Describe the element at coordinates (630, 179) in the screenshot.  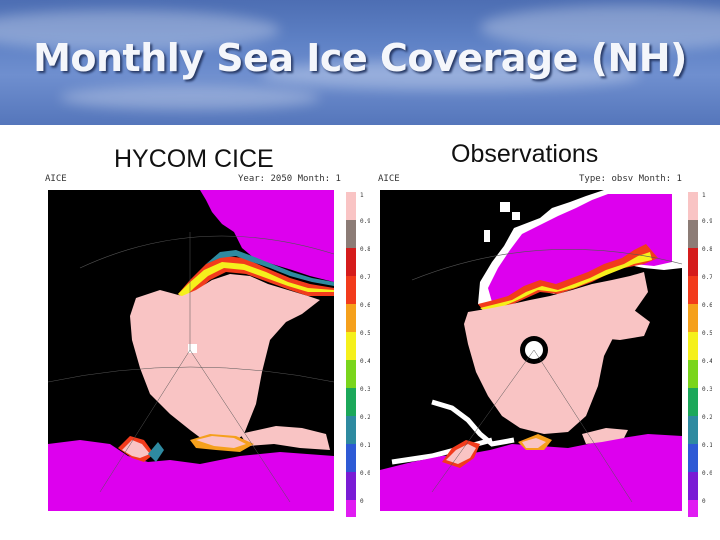
I see `obs-time-label: Type: obsv Month: 1` at that location.